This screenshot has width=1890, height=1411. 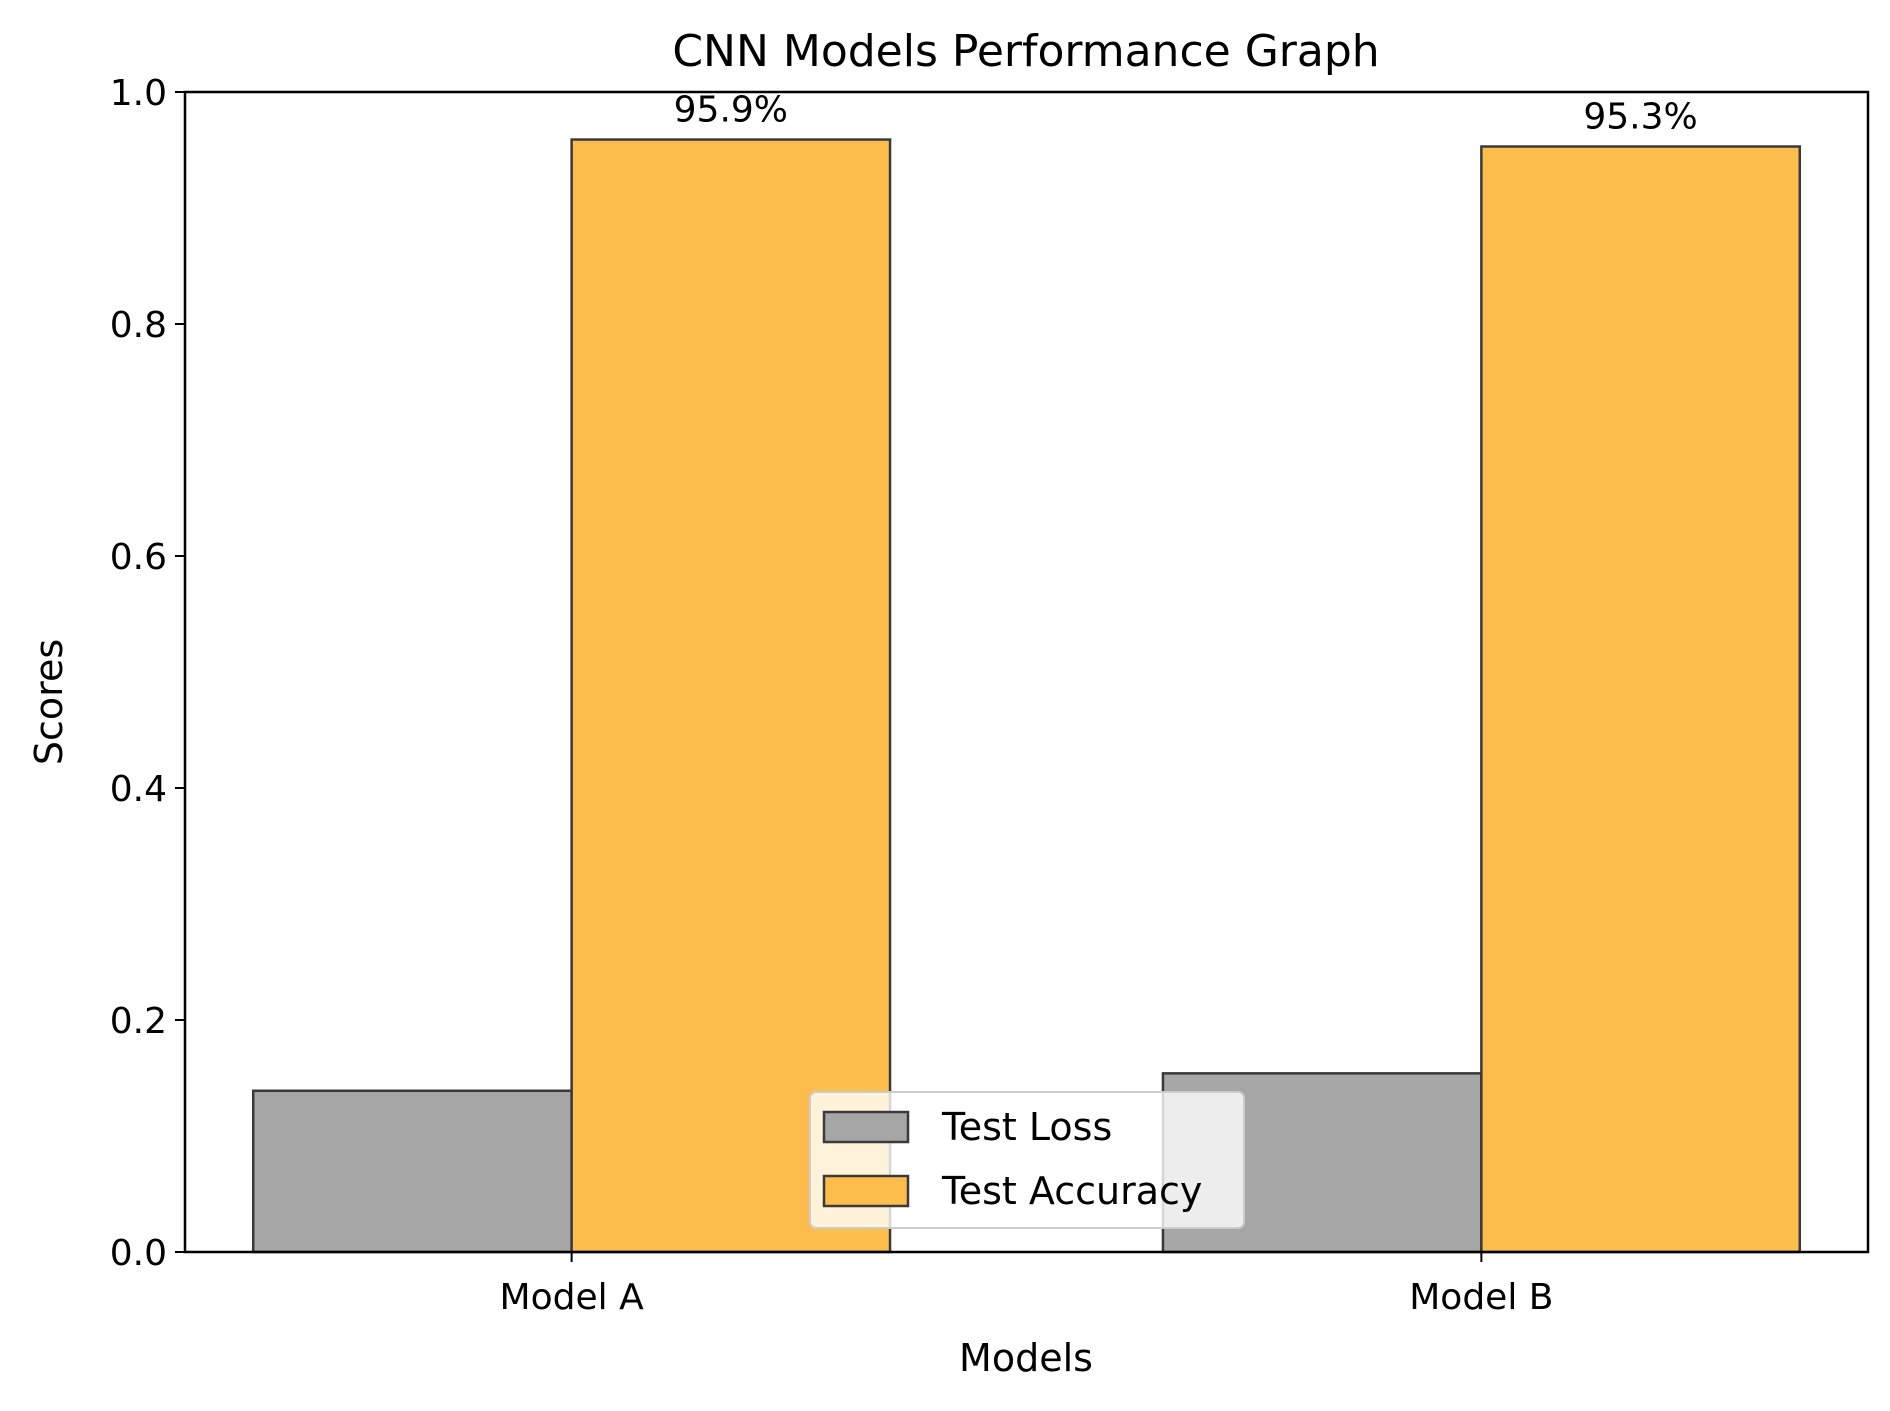 I want to click on x-axis-ticks: Model A Model B, so click(x=1026, y=1285).